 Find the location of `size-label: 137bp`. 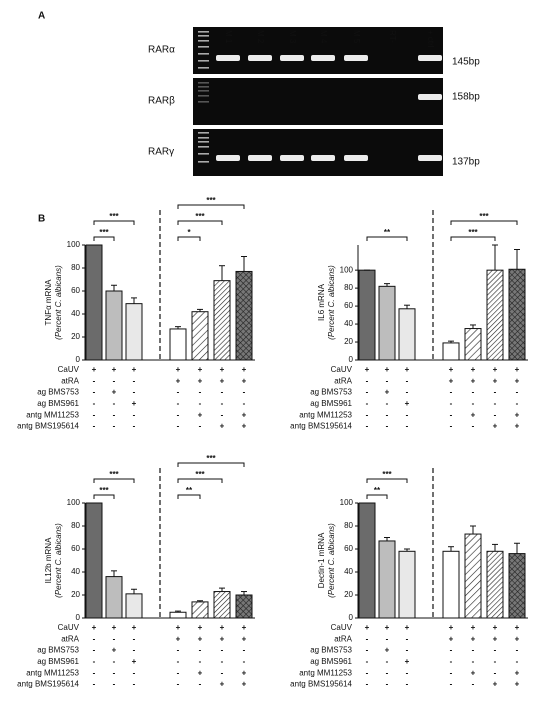

size-label: 137bp is located at coordinates (466, 162).